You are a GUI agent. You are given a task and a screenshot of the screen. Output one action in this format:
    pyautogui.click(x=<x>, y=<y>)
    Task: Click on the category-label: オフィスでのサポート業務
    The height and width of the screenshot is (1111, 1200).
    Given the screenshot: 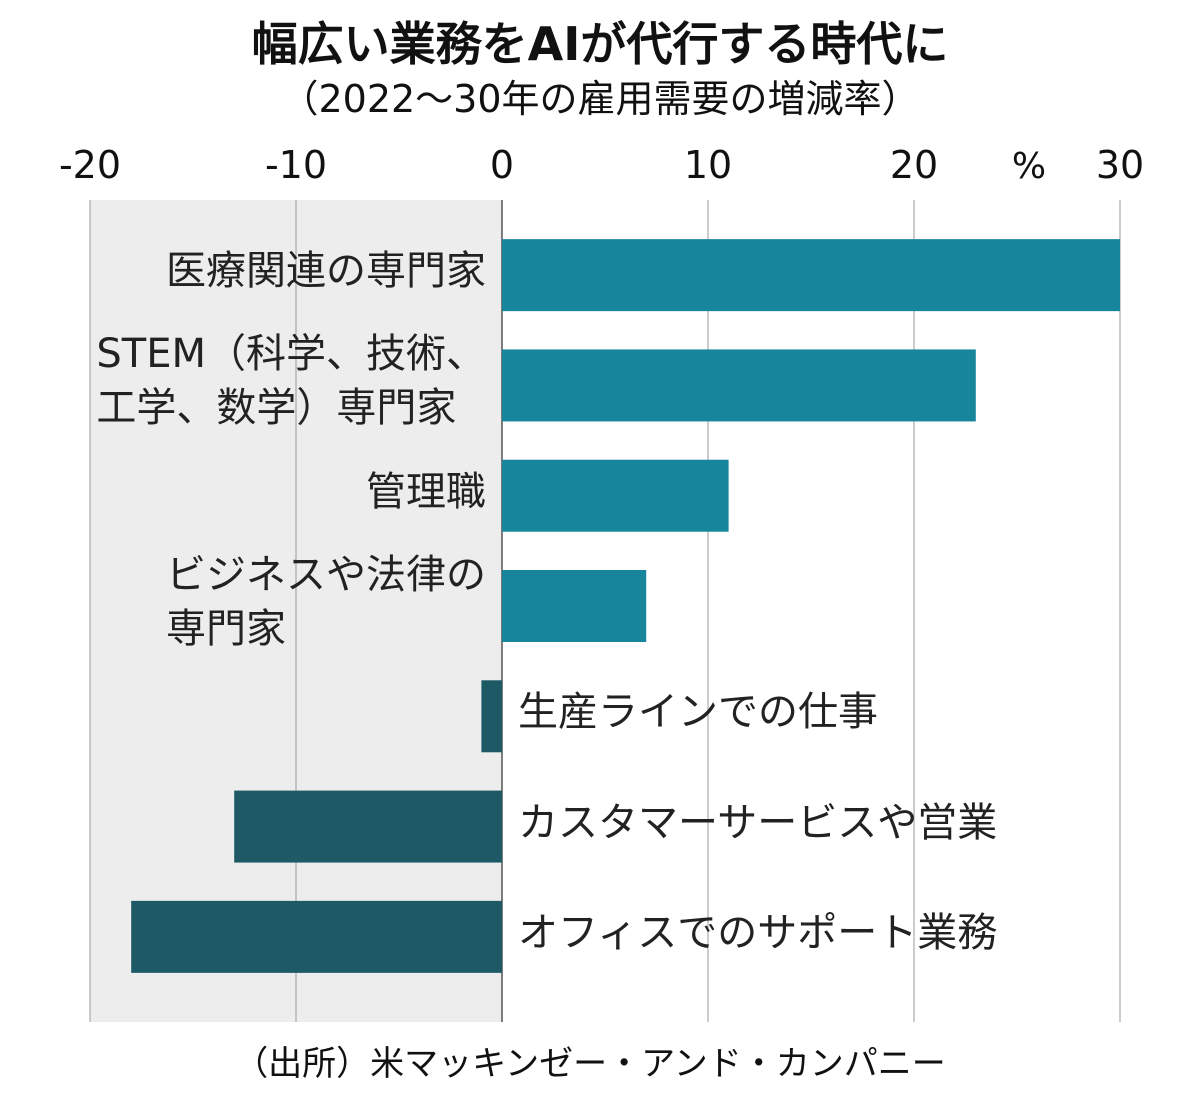 What is the action you would take?
    pyautogui.click(x=758, y=932)
    